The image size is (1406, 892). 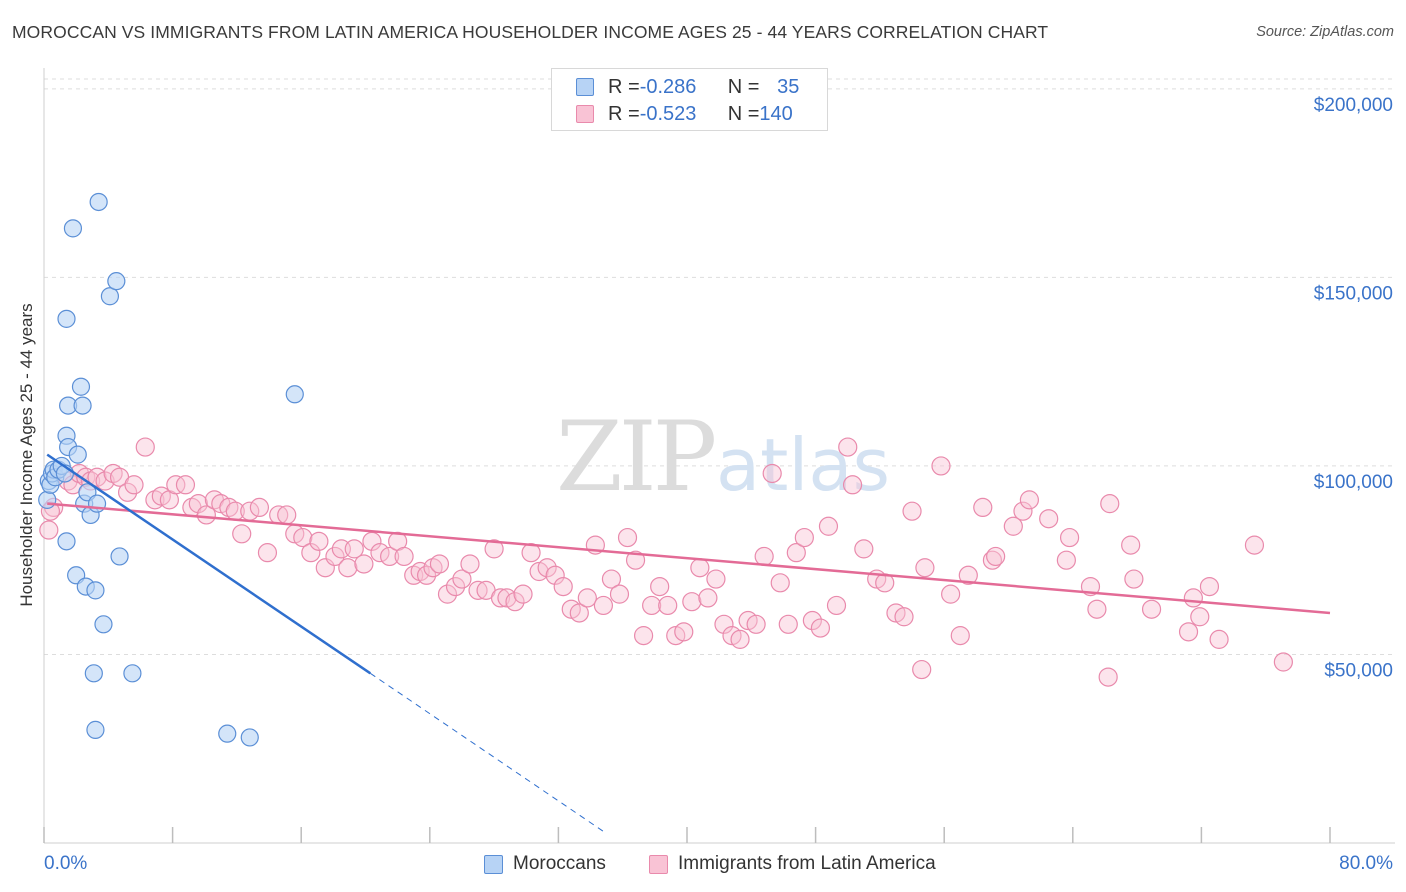 I want to click on moroccan-points, so click(x=171, y=469).